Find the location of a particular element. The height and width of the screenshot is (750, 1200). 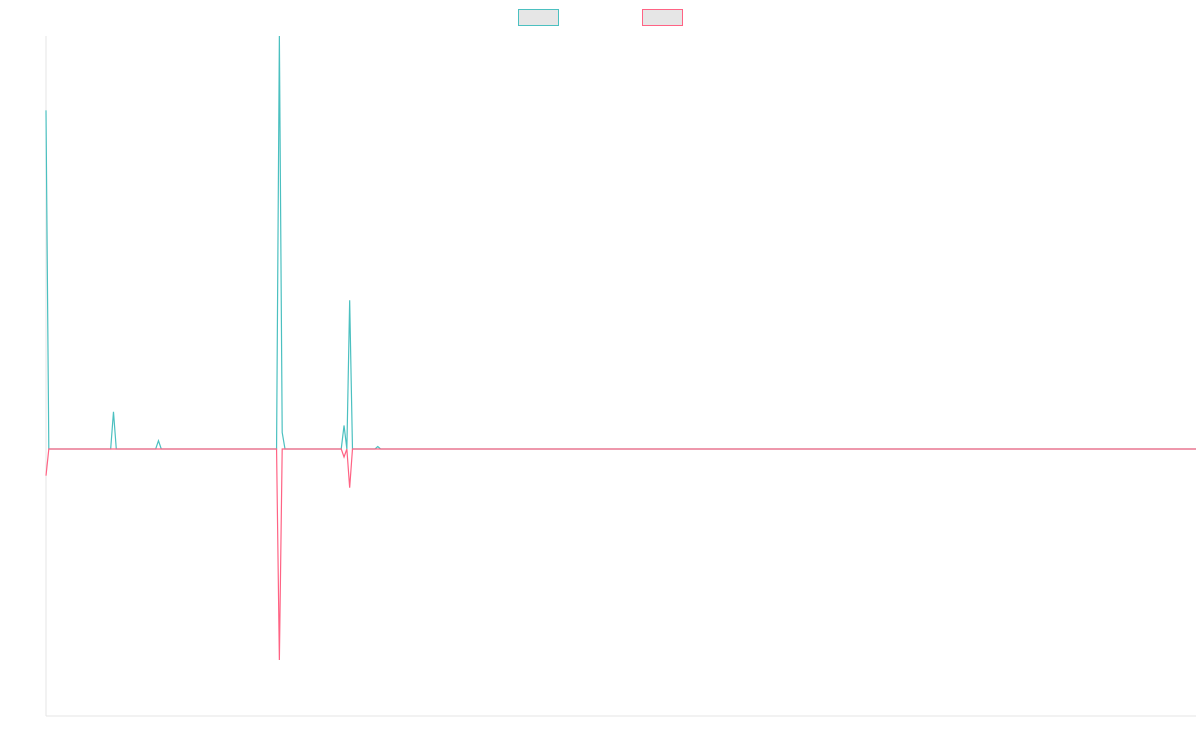

legend is located at coordinates (600, 17).